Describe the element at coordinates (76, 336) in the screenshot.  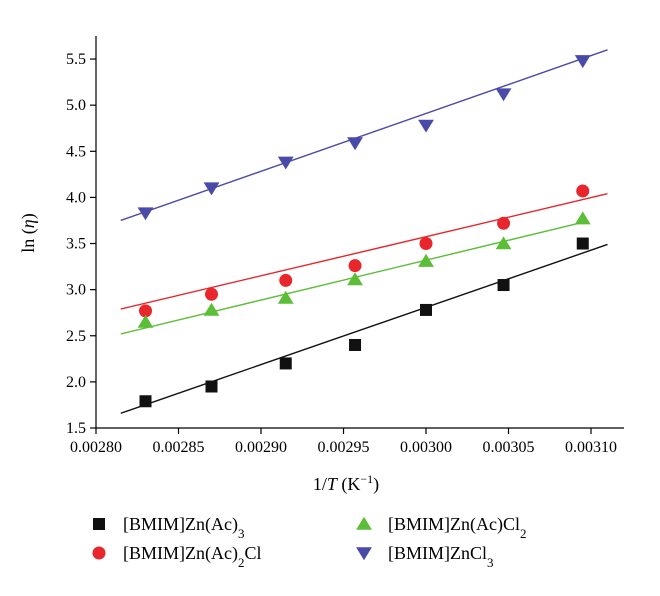
I see `y-tick-label: 2.5` at that location.